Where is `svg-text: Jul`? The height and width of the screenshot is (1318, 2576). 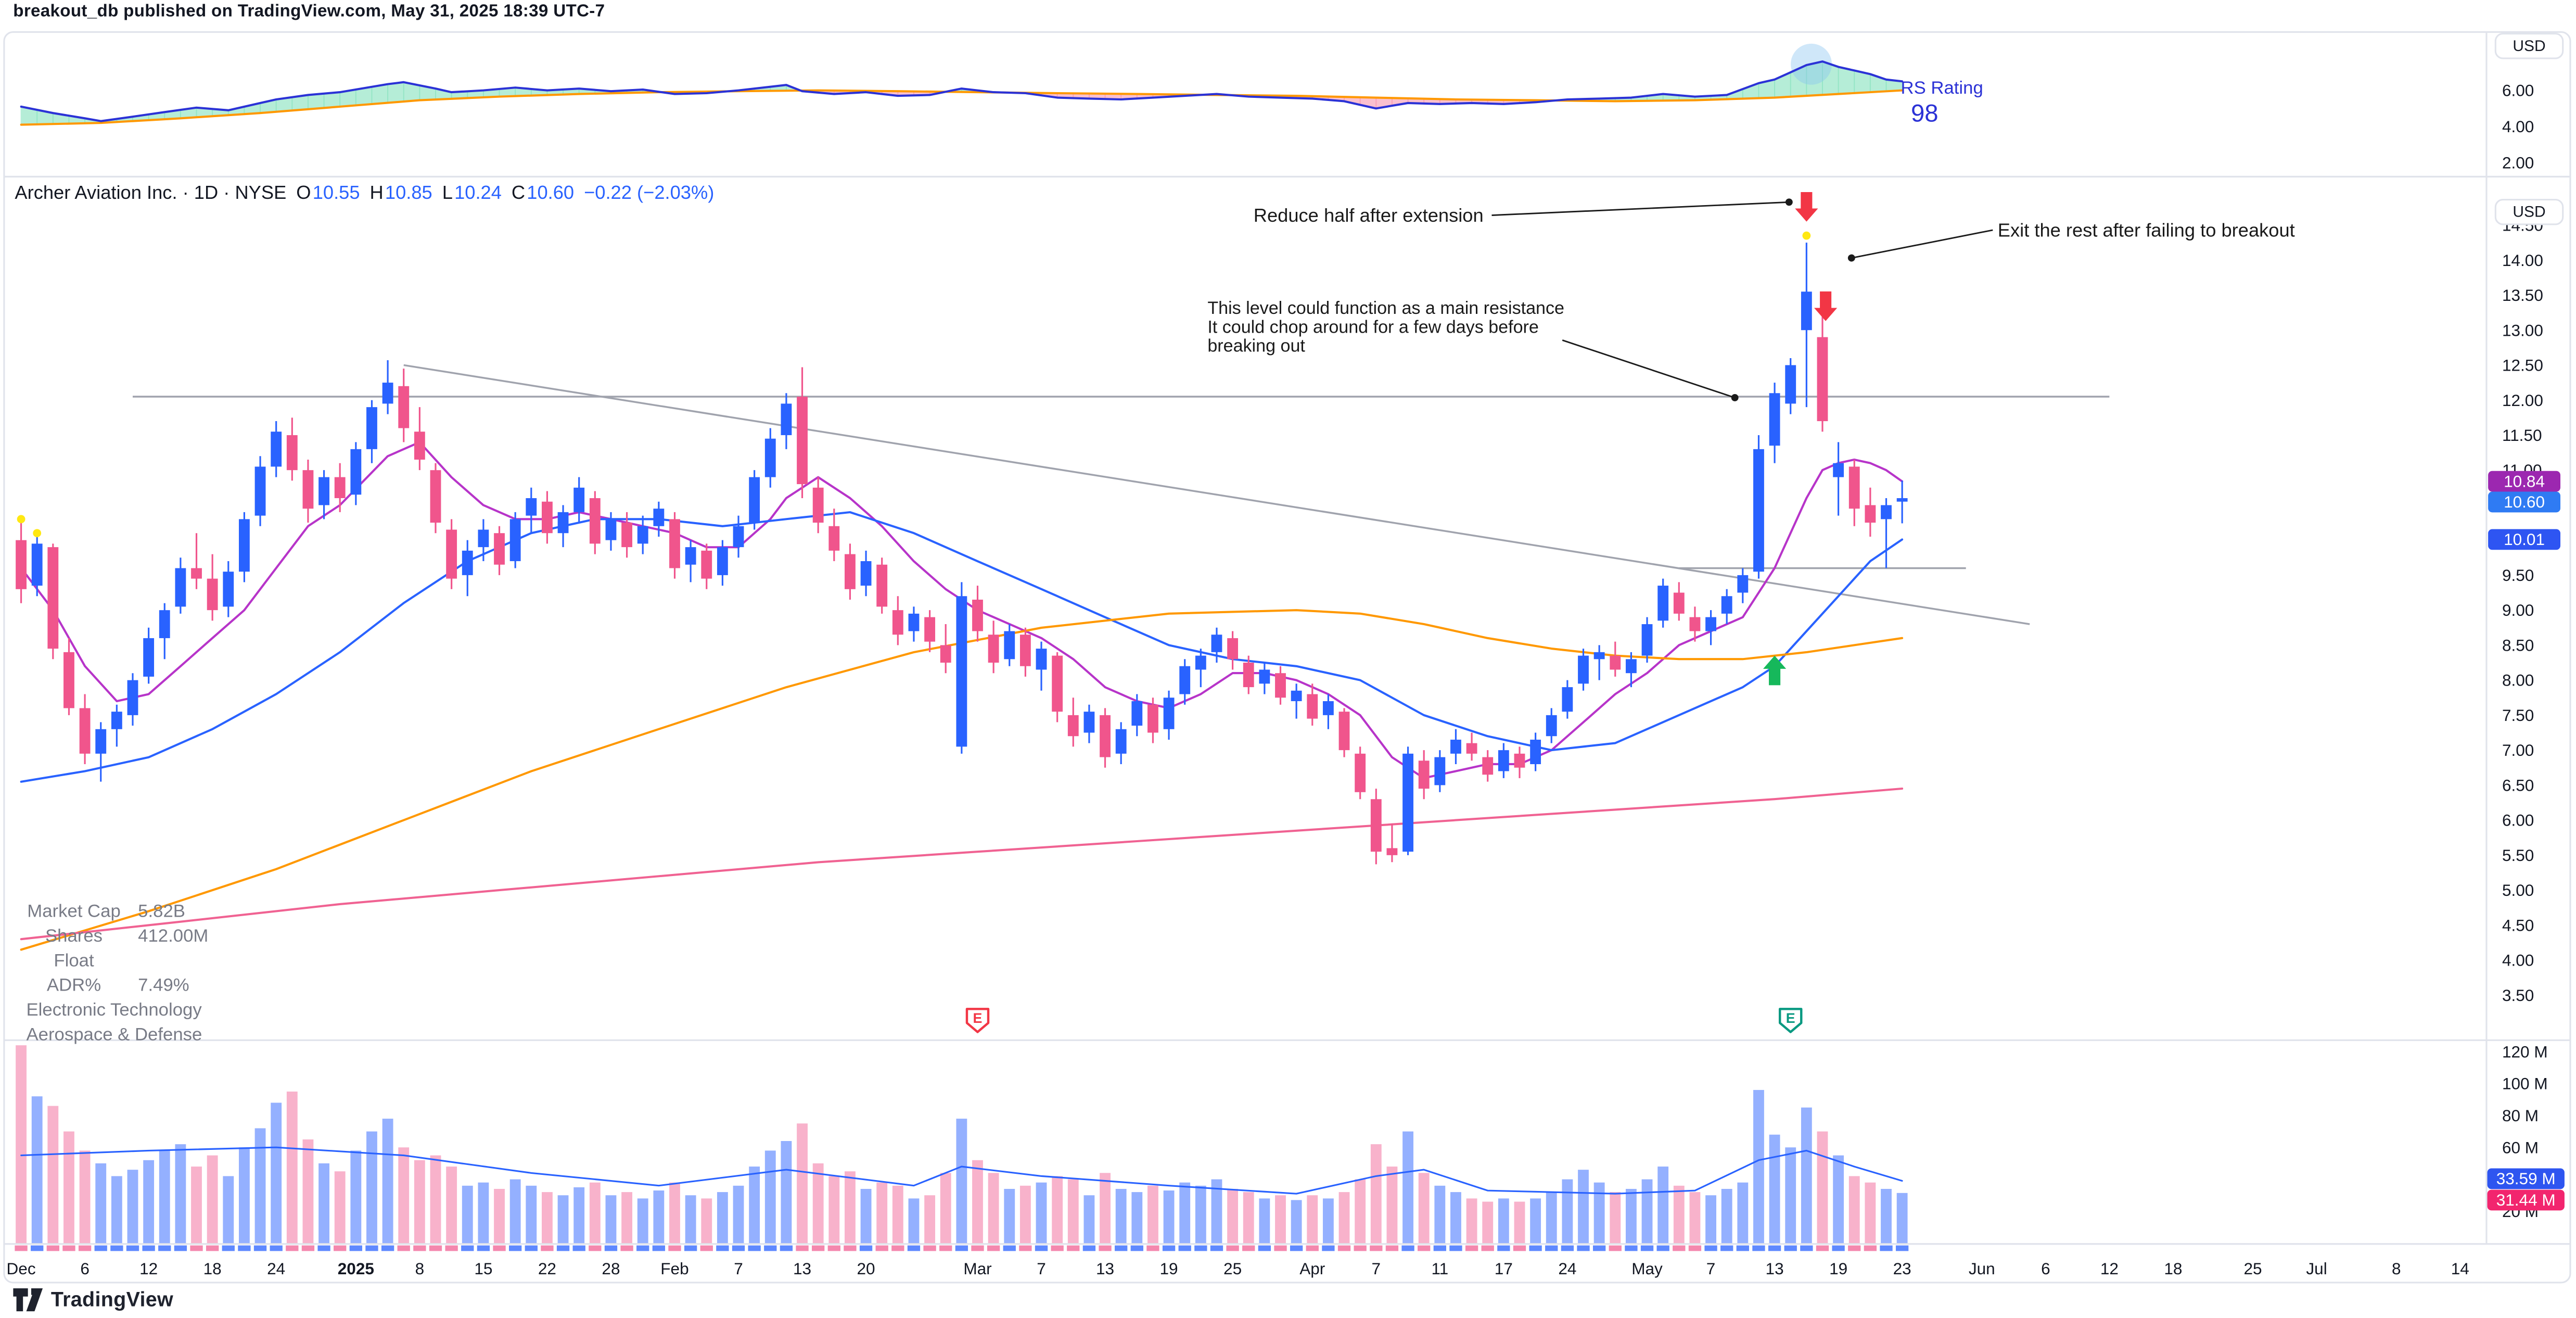 svg-text: Jul is located at coordinates (2316, 1269).